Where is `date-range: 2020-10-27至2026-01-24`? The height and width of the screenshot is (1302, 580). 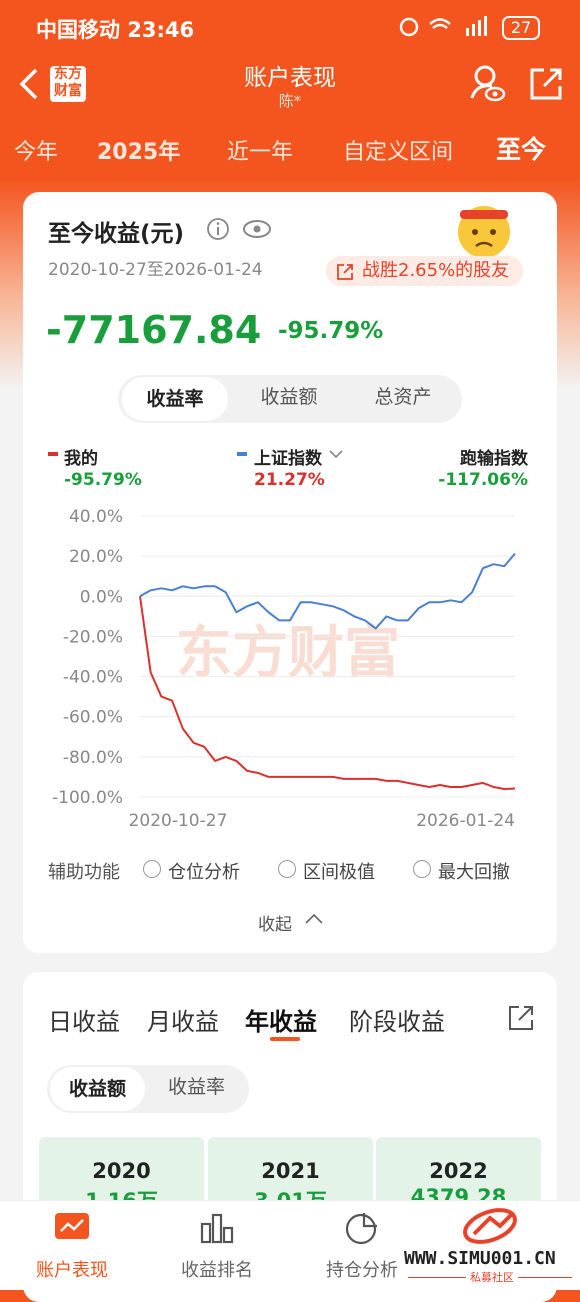
date-range: 2020-10-27至2026-01-24 is located at coordinates (155, 270).